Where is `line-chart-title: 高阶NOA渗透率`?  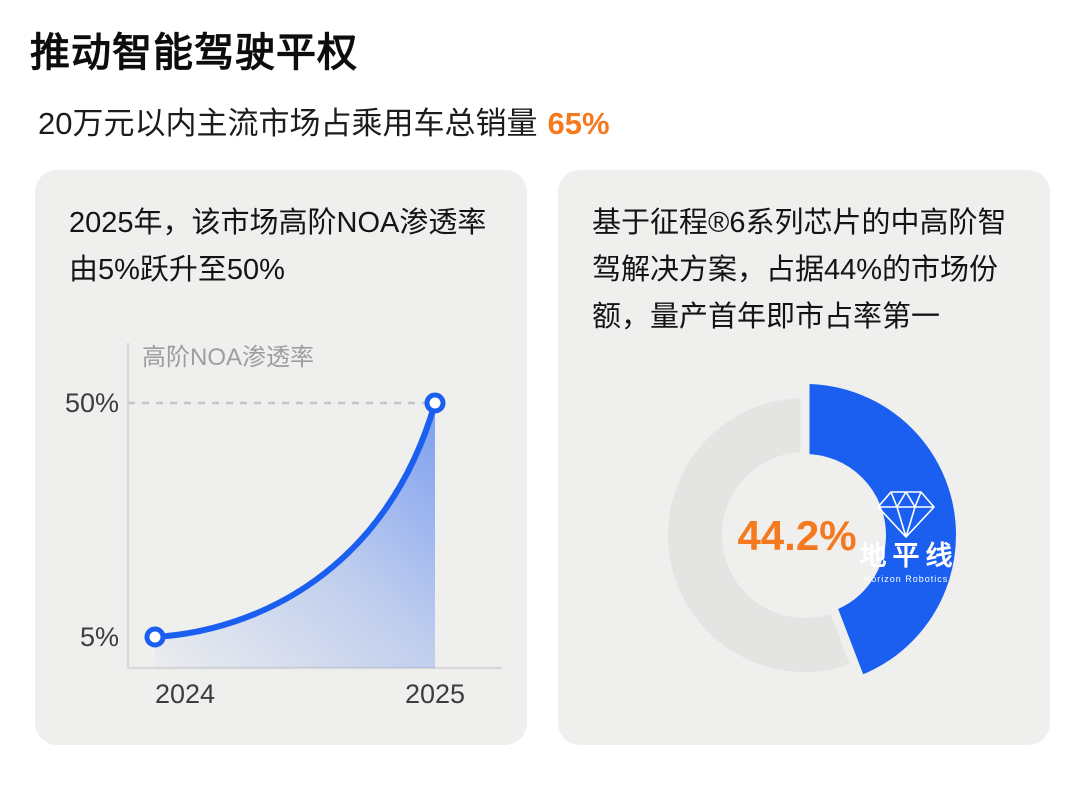 line-chart-title: 高阶NOA渗透率 is located at coordinates (228, 357).